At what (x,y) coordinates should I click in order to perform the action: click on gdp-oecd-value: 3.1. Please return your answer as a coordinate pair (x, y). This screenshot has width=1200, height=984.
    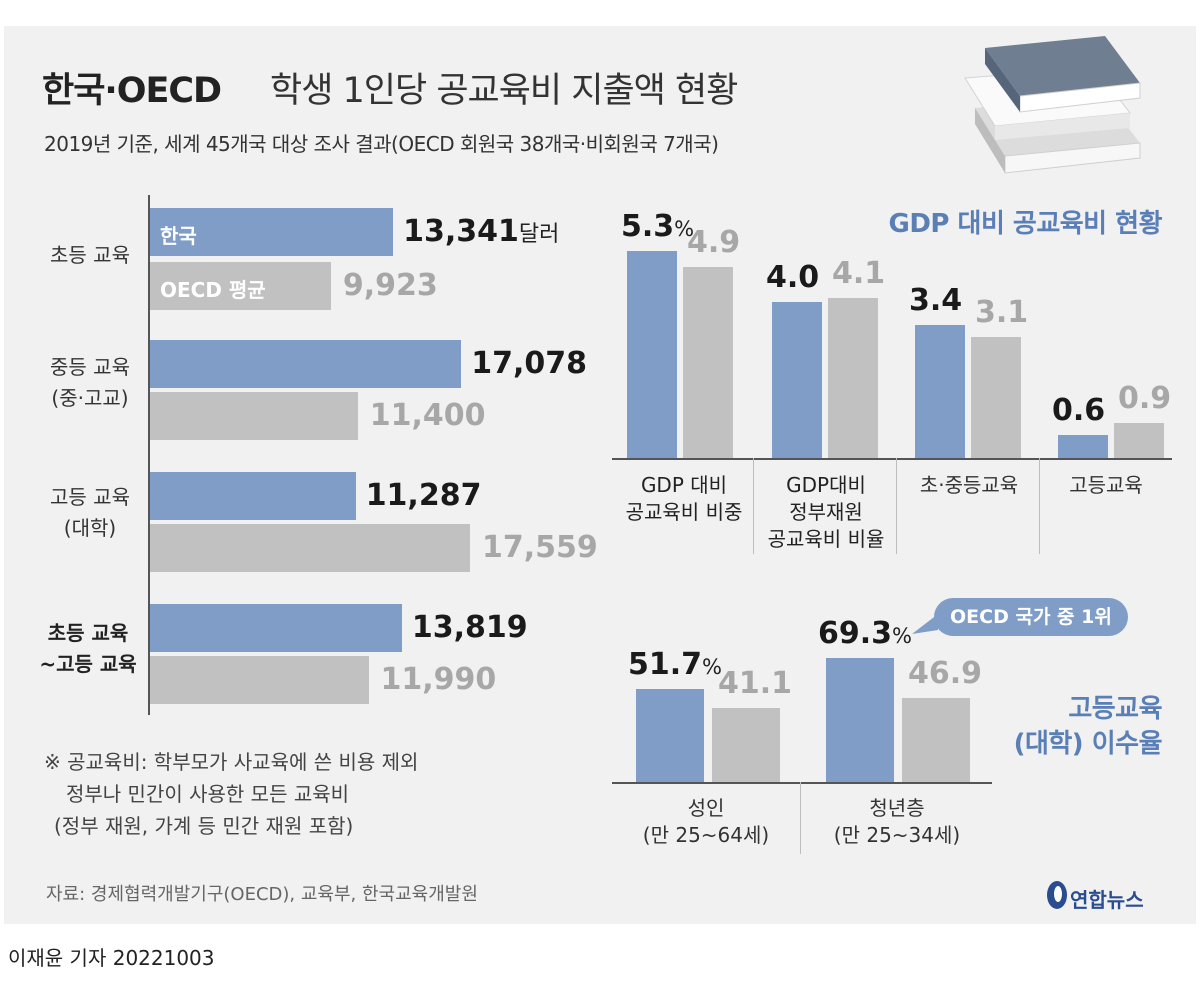
    Looking at the image, I should click on (1002, 312).